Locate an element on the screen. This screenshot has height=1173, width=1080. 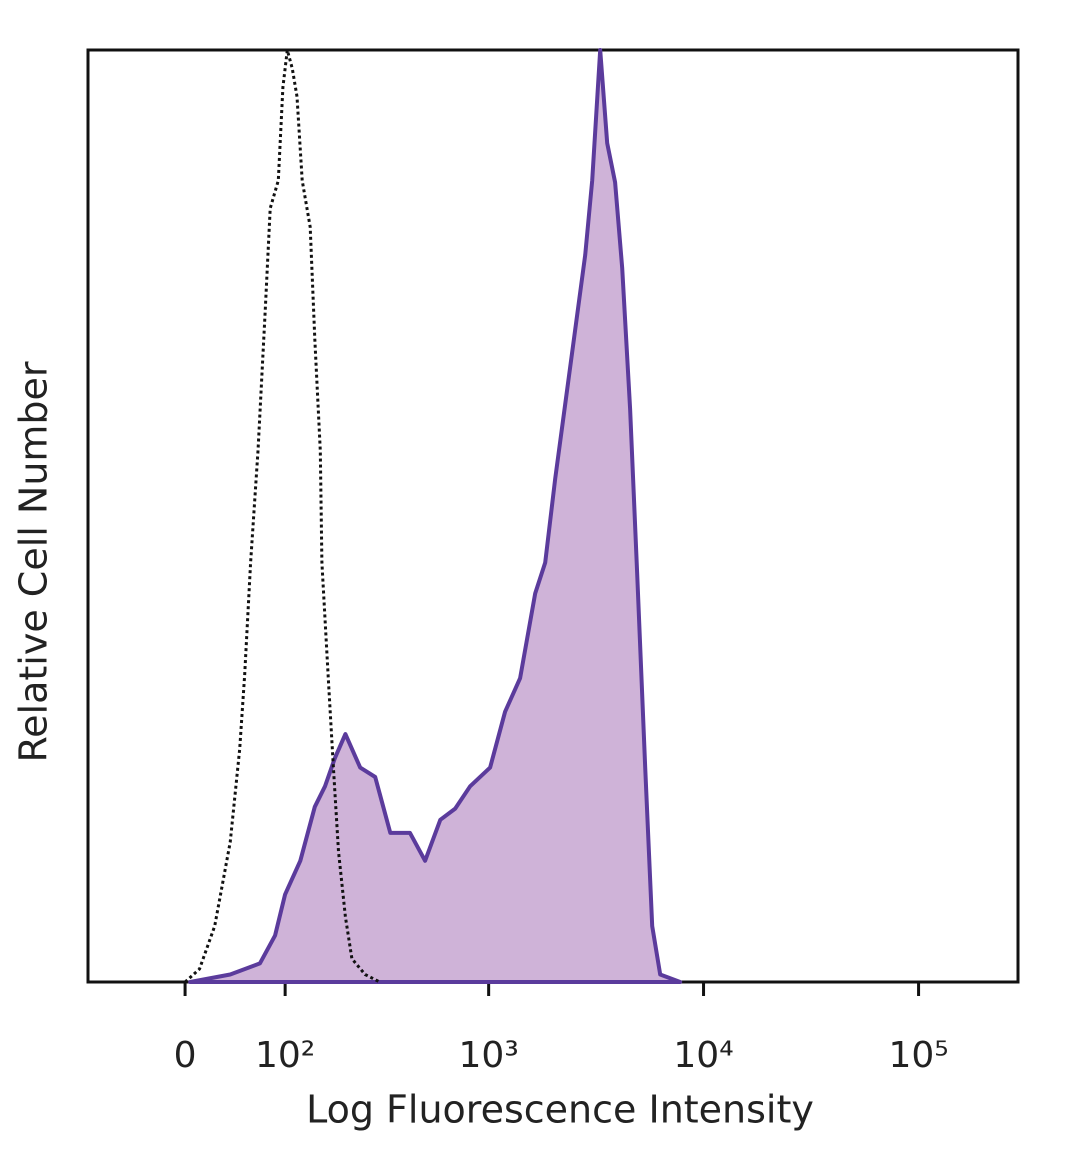
x-tick-label: 10⁵ is located at coordinates (918, 1055).